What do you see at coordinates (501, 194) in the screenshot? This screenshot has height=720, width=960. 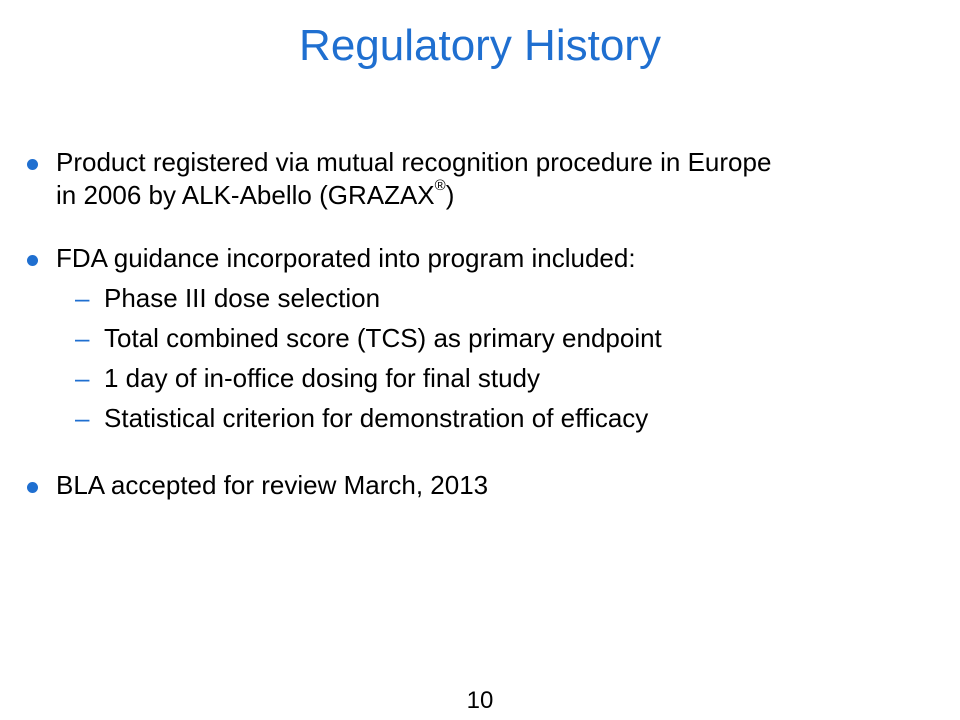 I see `bullet-text-line2: in 2006 by ALK-Abello (GRAZAX®)` at bounding box center [501, 194].